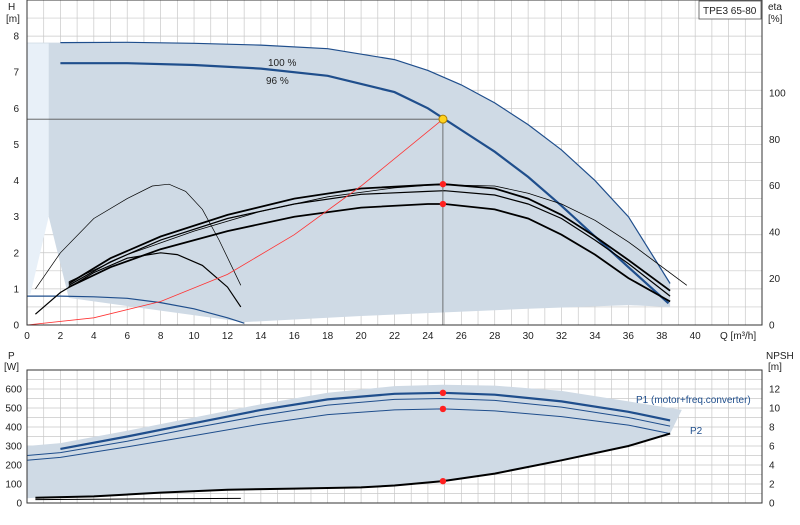 Image resolution: width=800 pixels, height=525 pixels. I want to click on x-tick-label: 14, so click(261, 336).